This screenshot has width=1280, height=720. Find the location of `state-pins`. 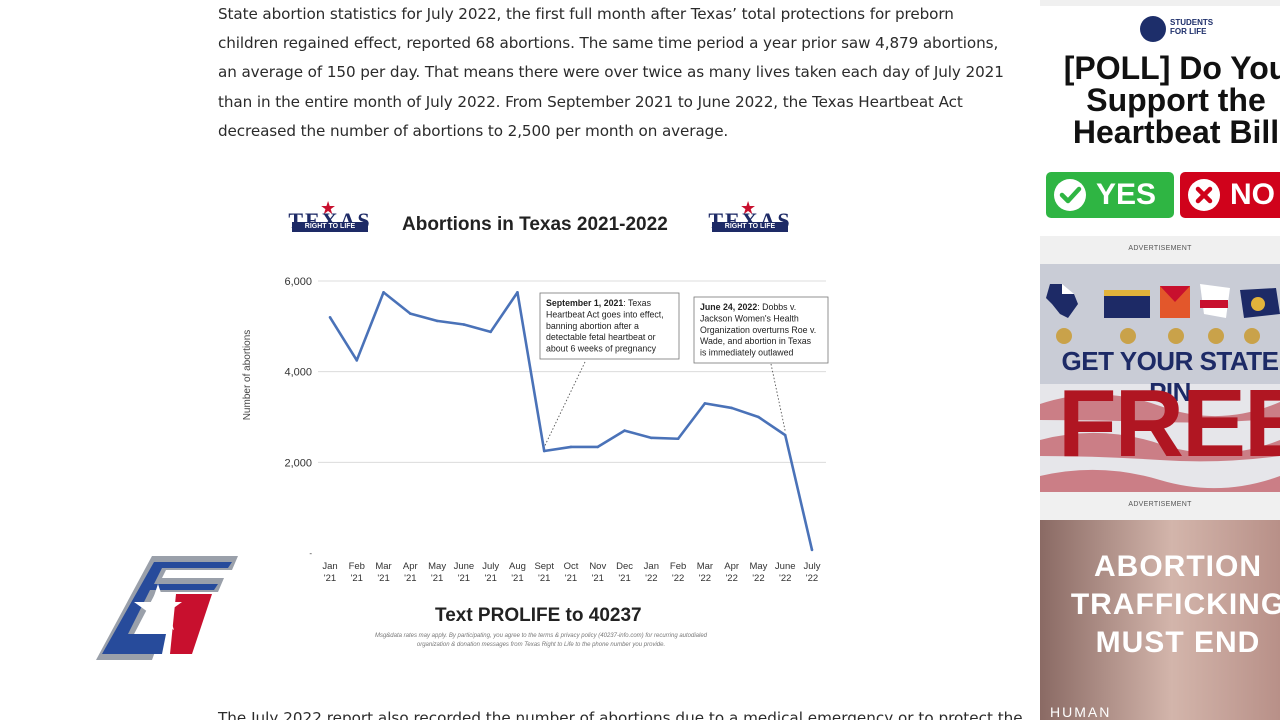

state-pins is located at coordinates (1160, 309).